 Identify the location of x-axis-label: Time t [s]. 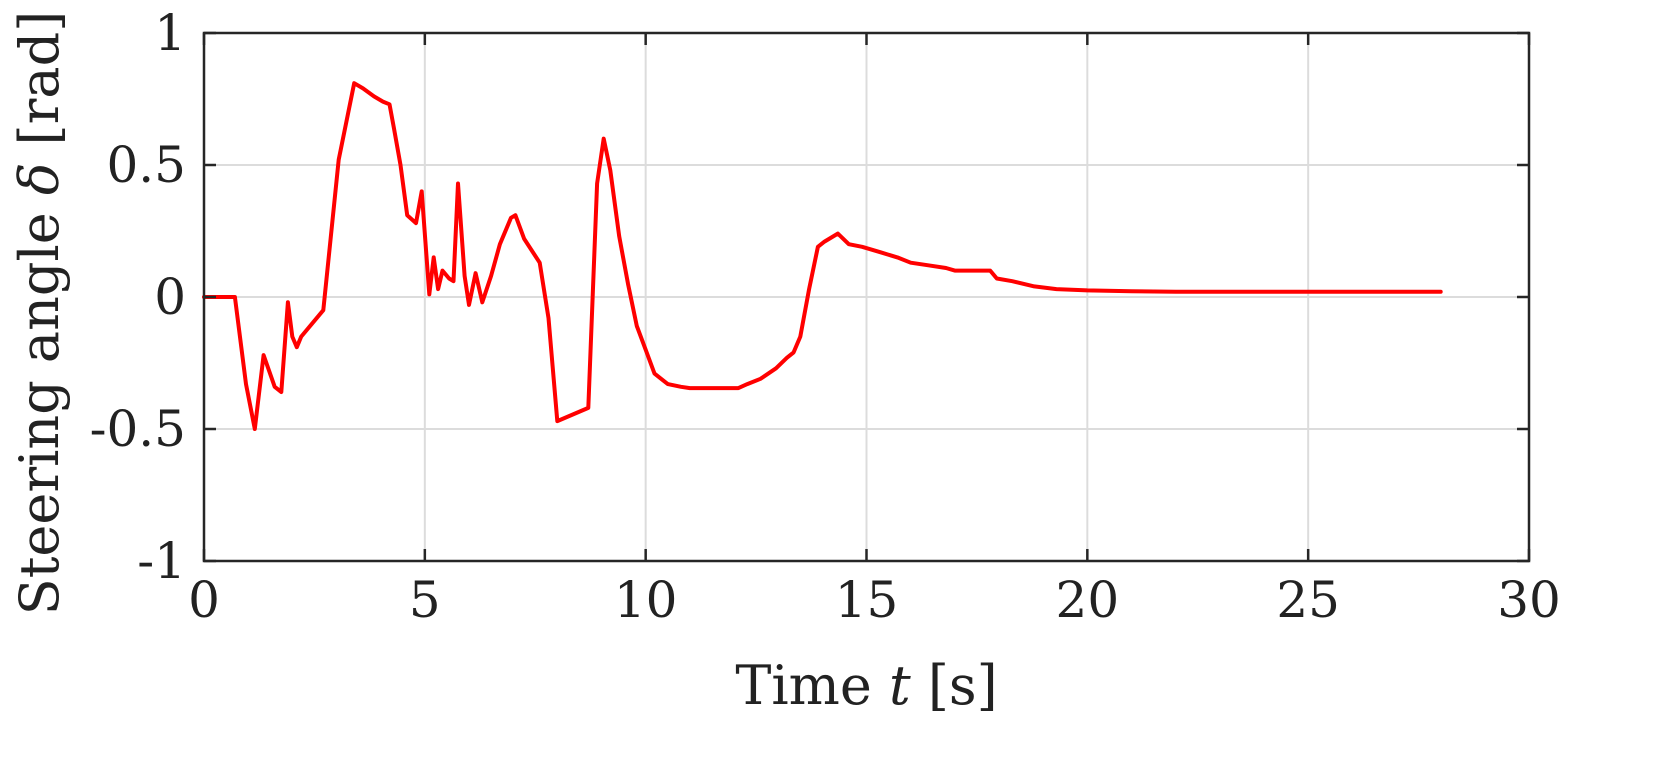
(866, 685).